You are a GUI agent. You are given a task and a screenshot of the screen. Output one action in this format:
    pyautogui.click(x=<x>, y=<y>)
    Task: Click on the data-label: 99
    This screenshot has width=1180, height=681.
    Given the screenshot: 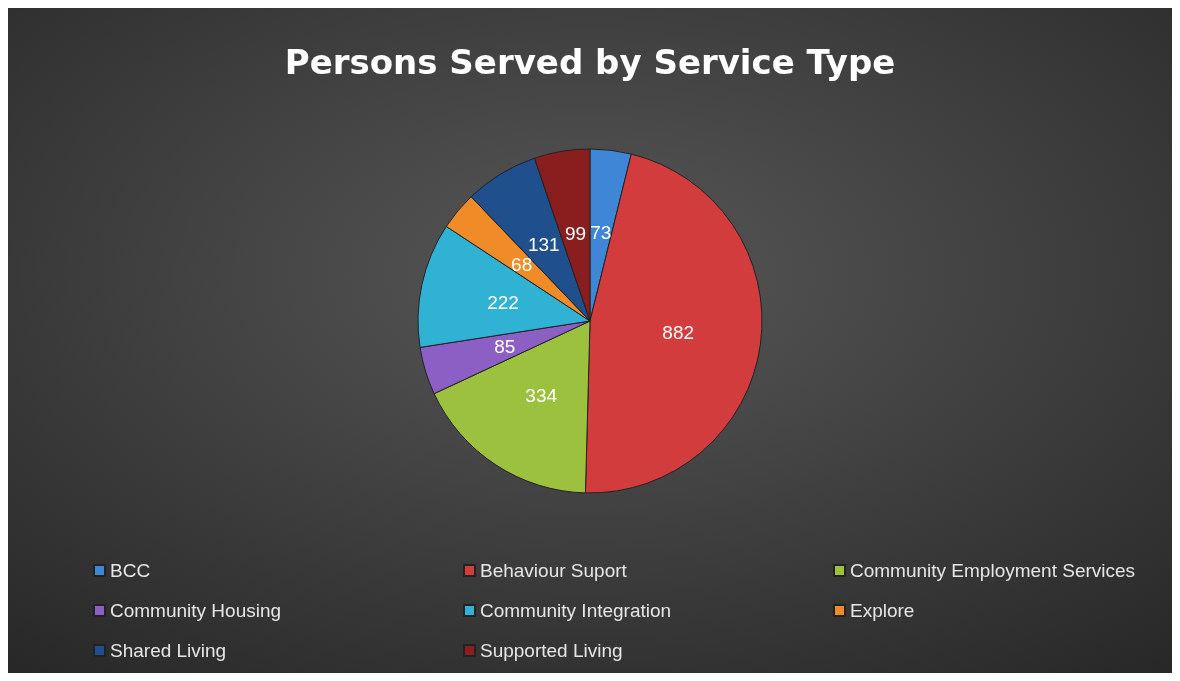 What is the action you would take?
    pyautogui.click(x=575, y=233)
    